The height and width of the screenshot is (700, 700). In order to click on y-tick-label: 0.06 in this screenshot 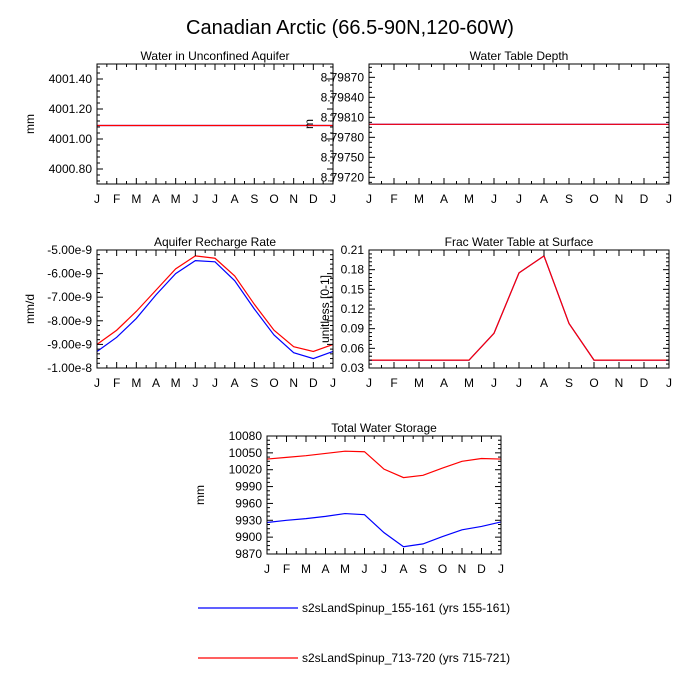, I will do `click(353, 348)`.